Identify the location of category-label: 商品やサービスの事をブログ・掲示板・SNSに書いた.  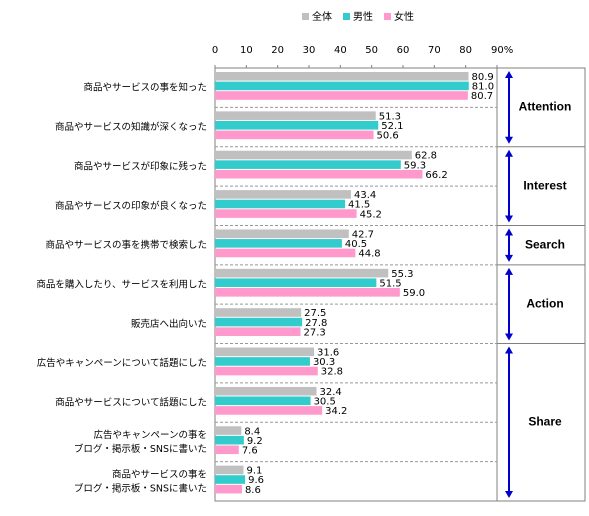
(140, 481).